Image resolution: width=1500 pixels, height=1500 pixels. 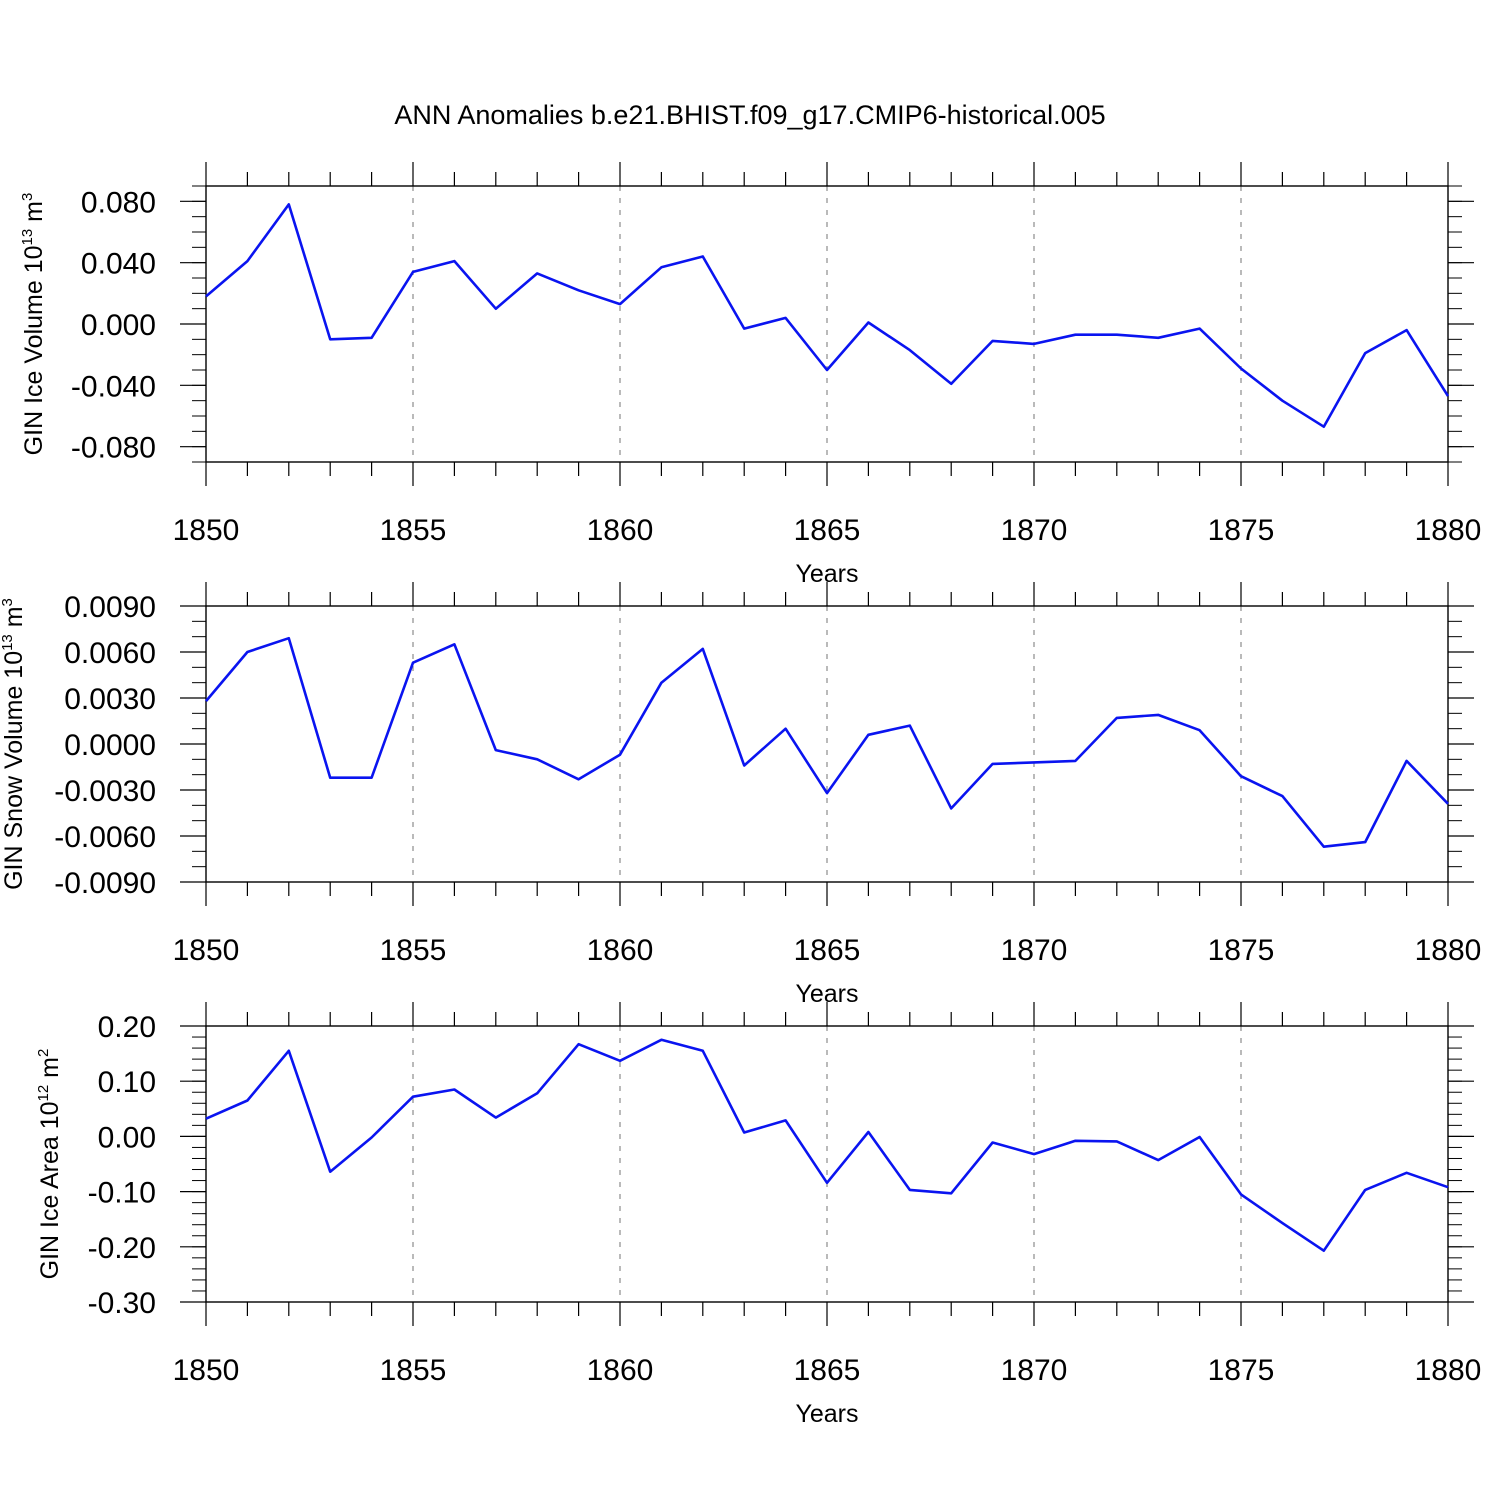 What do you see at coordinates (118, 264) in the screenshot?
I see `y-tick-label: 0.040` at bounding box center [118, 264].